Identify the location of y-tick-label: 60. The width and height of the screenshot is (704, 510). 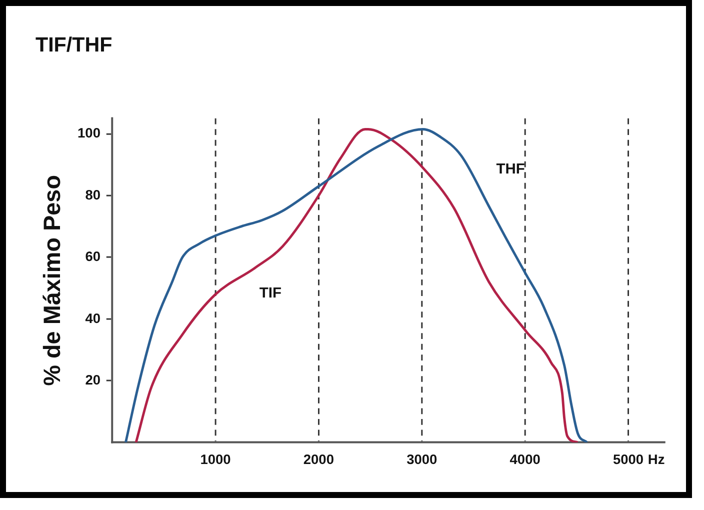
(93, 256).